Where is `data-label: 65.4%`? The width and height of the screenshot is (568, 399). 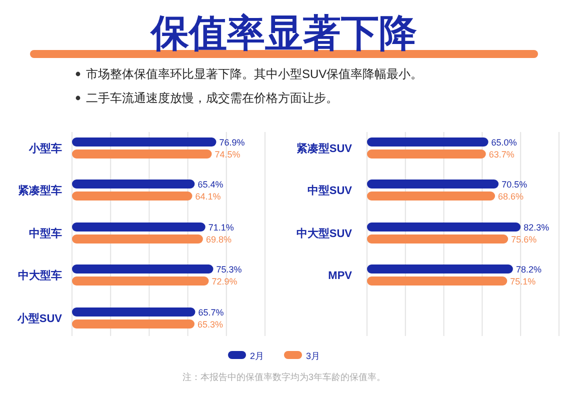
data-label: 65.4% is located at coordinates (211, 185).